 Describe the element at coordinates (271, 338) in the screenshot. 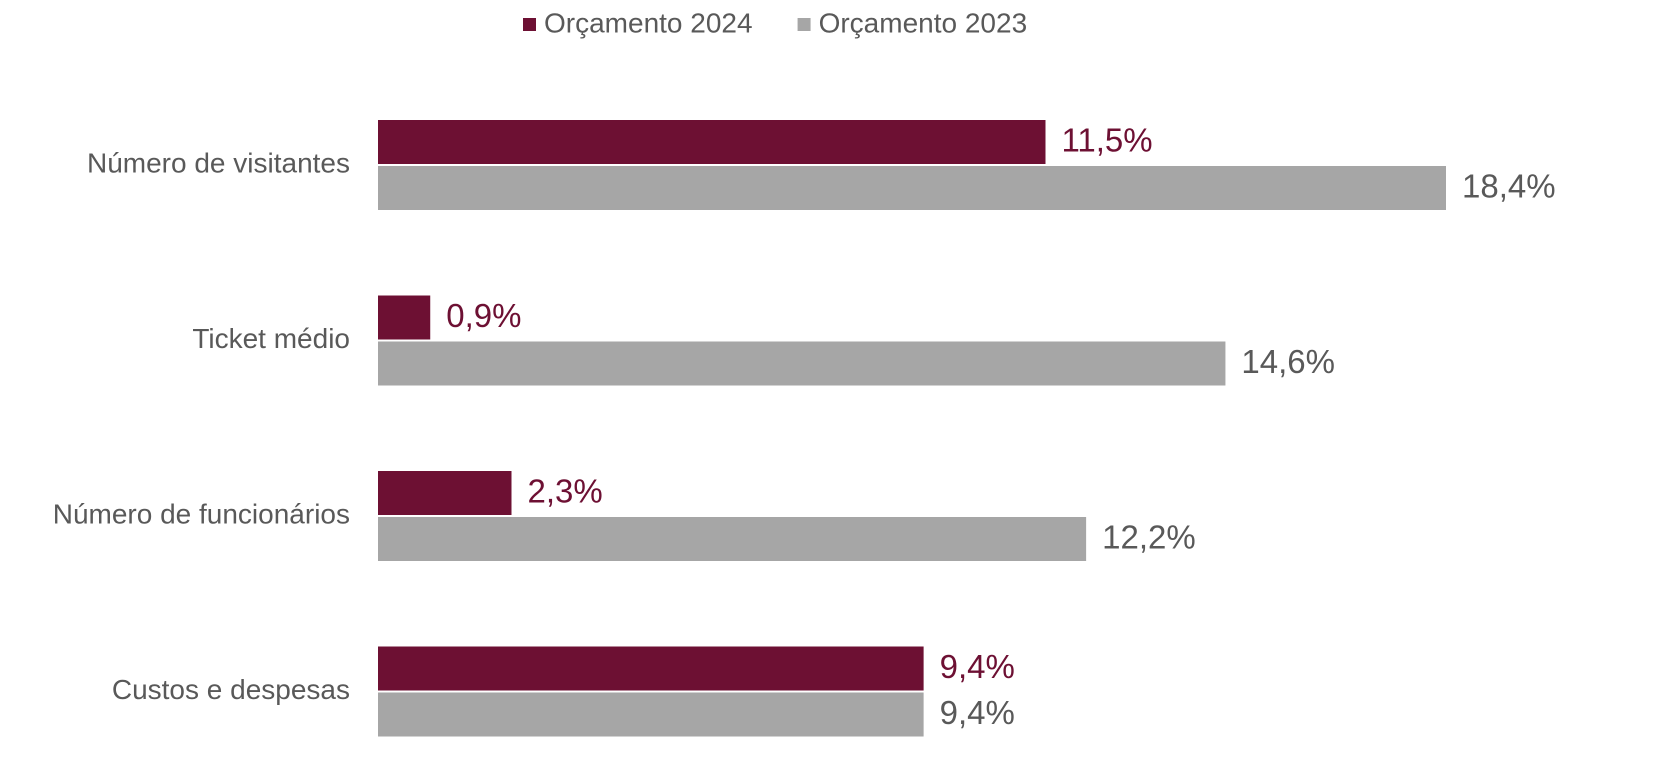

I see `category-label: Ticket médio` at that location.